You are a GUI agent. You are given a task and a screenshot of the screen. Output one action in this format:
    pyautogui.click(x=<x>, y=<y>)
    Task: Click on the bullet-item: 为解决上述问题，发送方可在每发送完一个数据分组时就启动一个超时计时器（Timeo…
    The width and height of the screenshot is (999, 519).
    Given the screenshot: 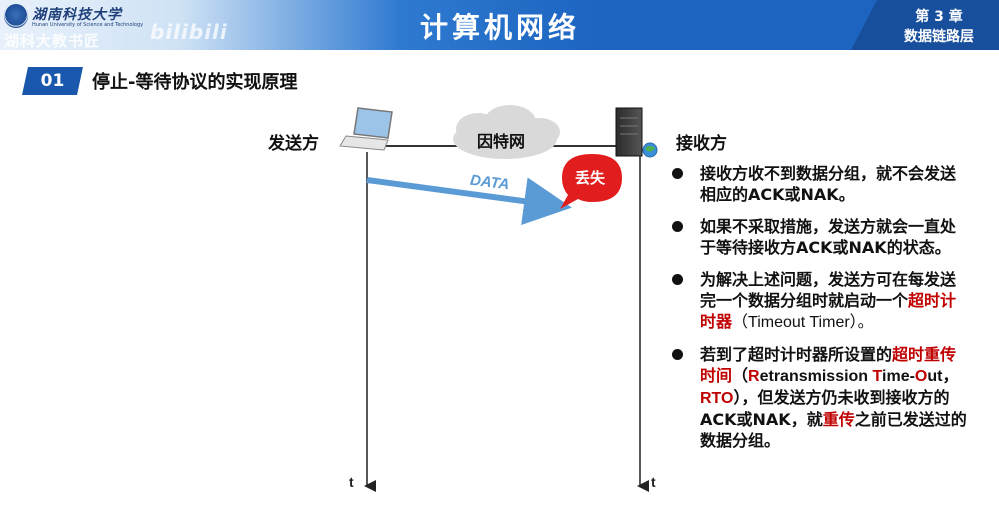 What is the action you would take?
    pyautogui.click(x=818, y=301)
    